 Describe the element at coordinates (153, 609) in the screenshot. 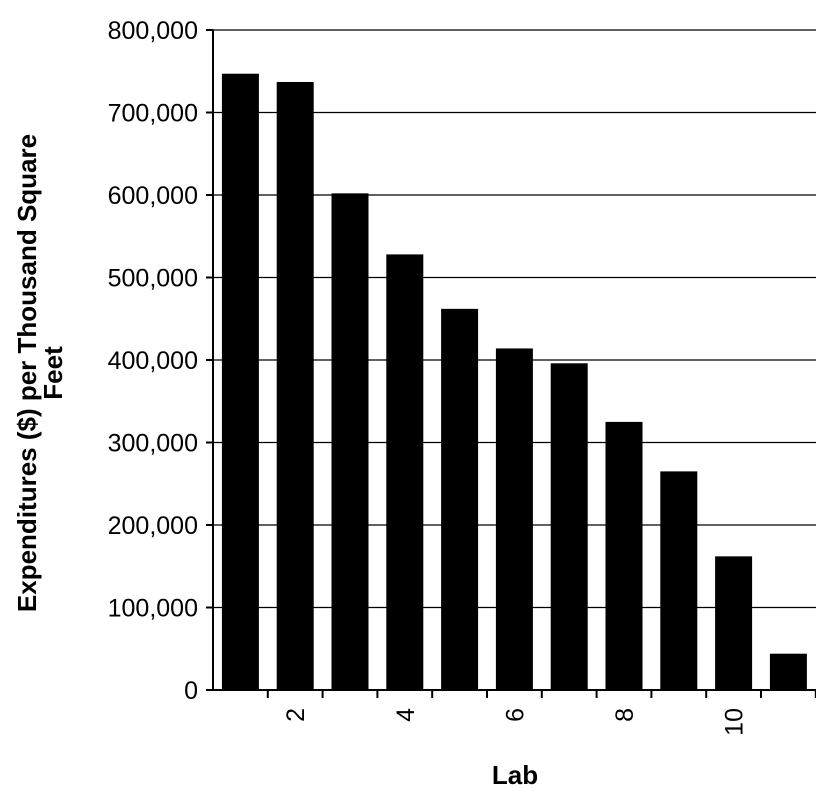

I see `y-tick-label: 100,000` at that location.